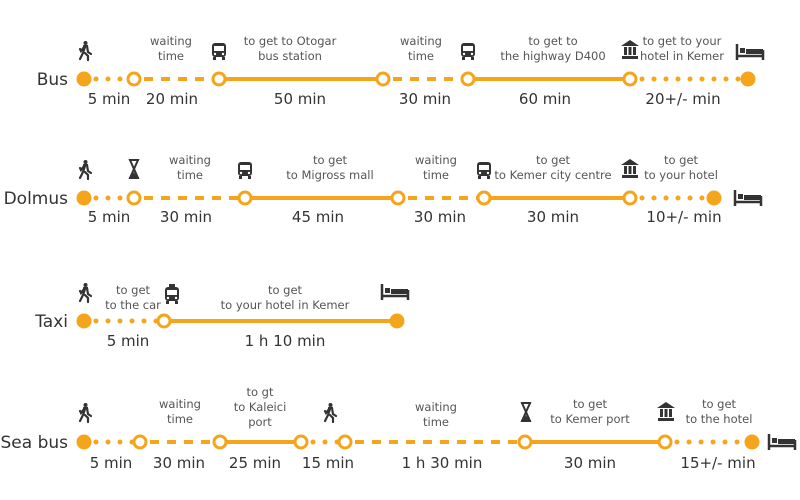 The width and height of the screenshot is (800, 500). I want to click on taxi-sign, so click(172, 285).